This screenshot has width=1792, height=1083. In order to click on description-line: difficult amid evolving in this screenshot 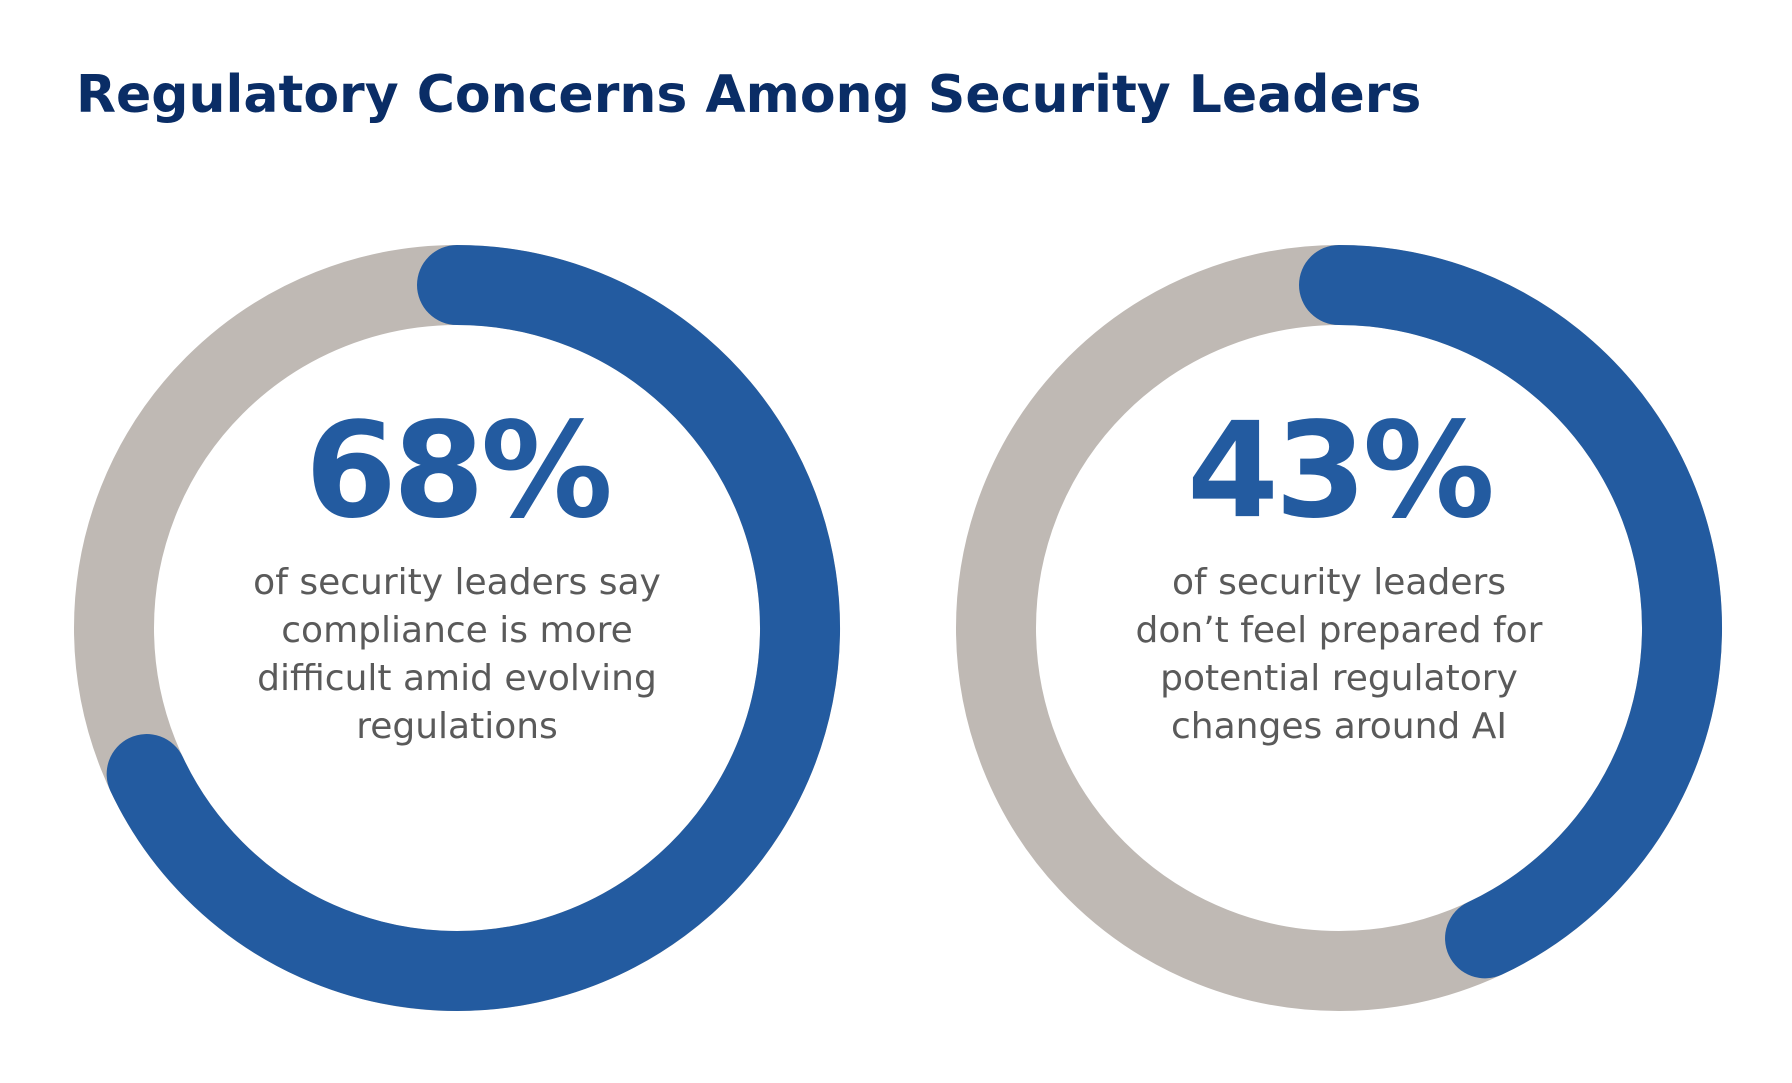, I will do `click(457, 678)`.